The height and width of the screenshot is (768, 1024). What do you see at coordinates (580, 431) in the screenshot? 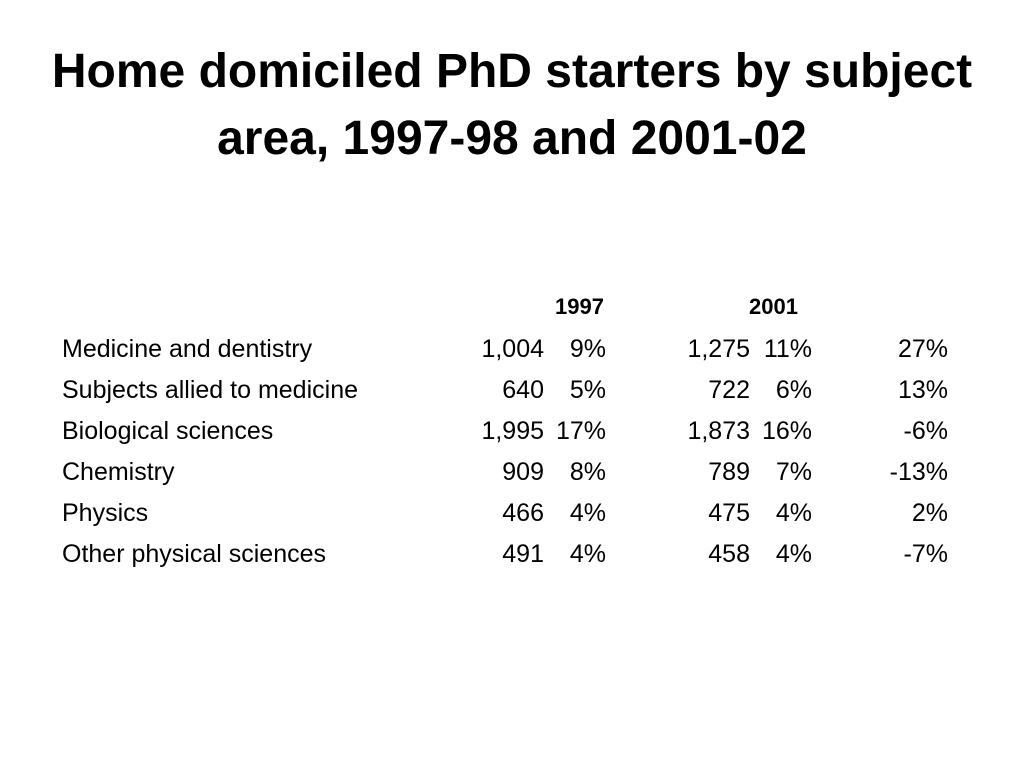
I see `percent-1997-cell: 17%` at bounding box center [580, 431].